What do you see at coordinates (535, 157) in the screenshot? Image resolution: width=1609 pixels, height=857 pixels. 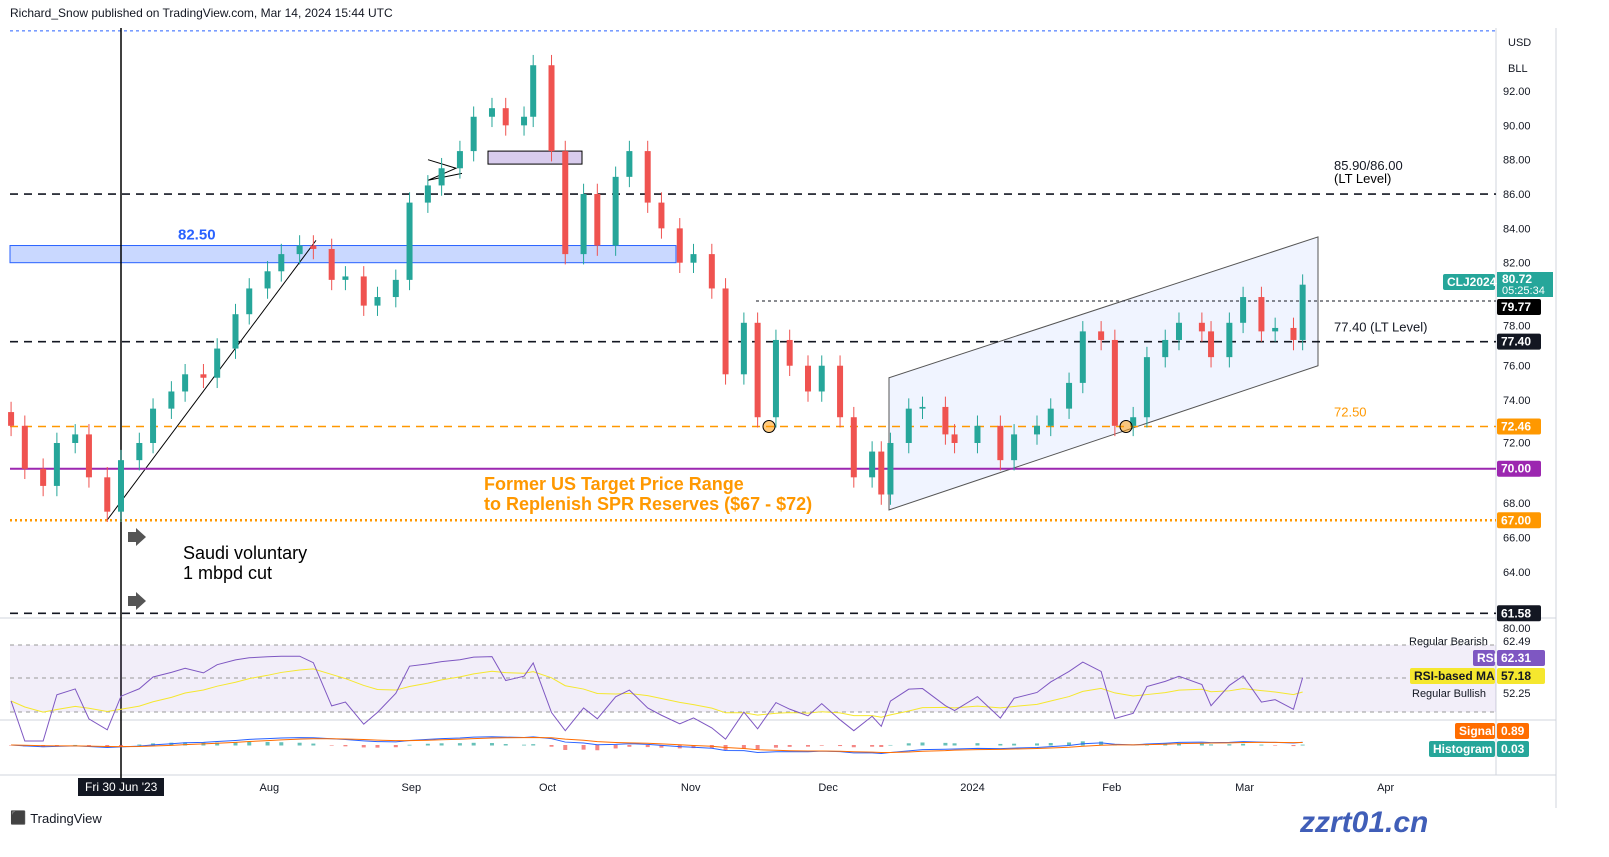 I see `consolidation-box` at bounding box center [535, 157].